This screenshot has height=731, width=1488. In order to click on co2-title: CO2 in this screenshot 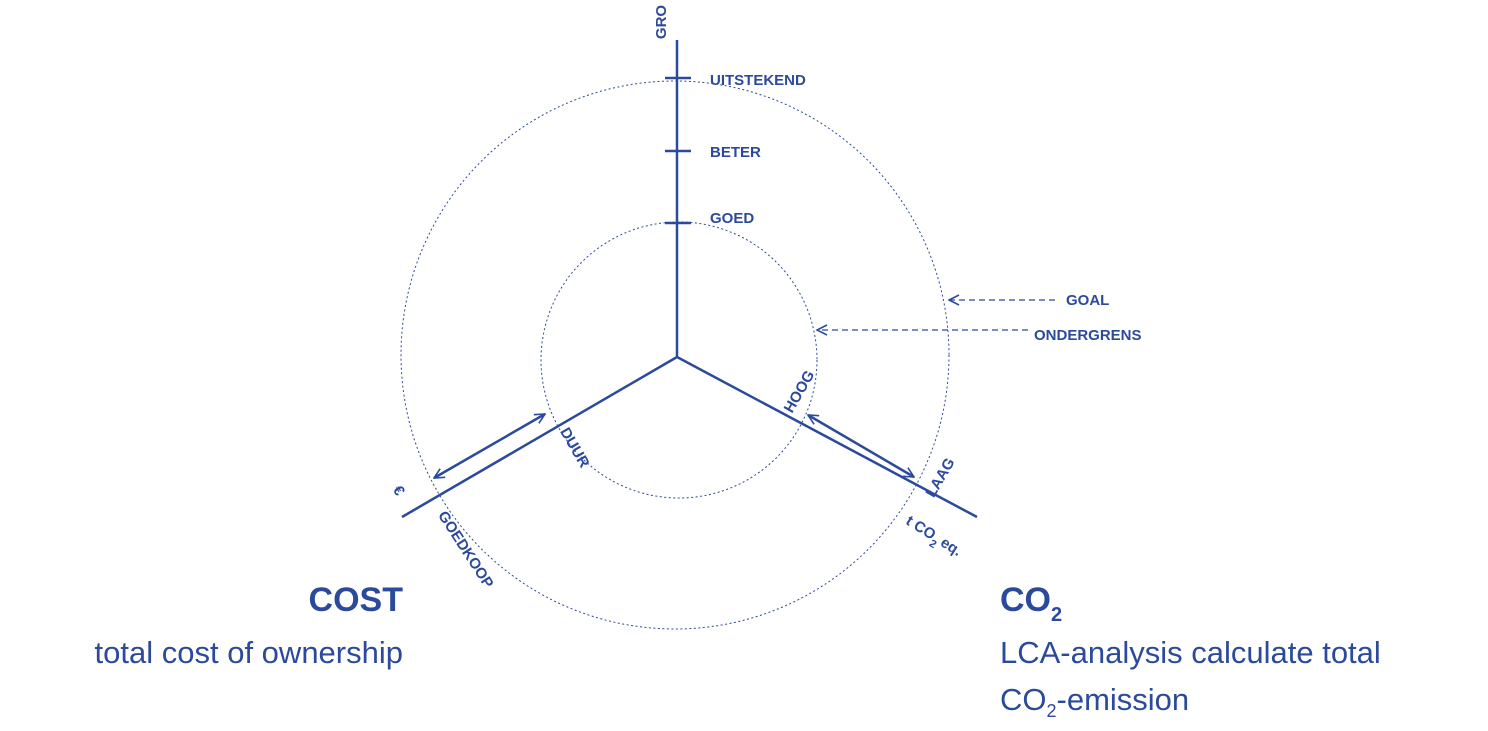, I will do `click(1031, 603)`.